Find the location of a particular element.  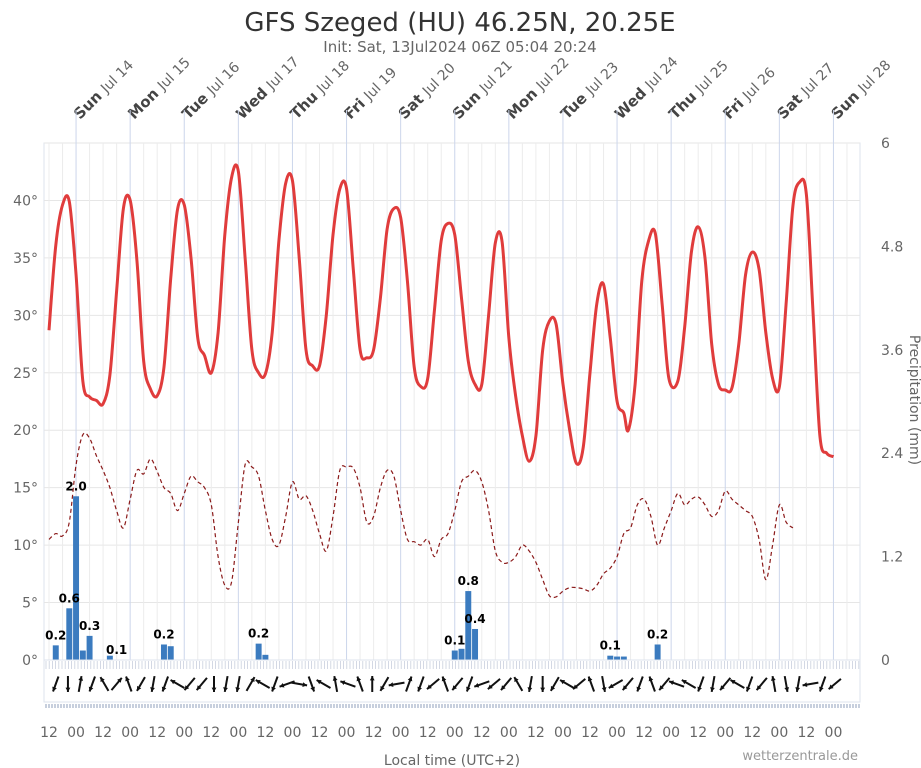

chart-subtitle: Init: Sat, 13Jul2024 06Z 05:04 20:24 is located at coordinates (459, 47).